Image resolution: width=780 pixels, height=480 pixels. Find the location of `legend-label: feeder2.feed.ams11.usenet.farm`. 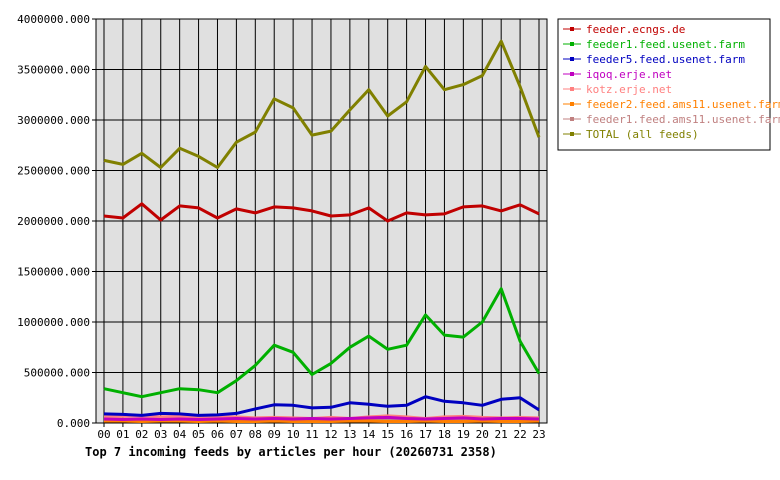

legend-label: feeder2.feed.ams11.usenet.farm is located at coordinates (683, 104).